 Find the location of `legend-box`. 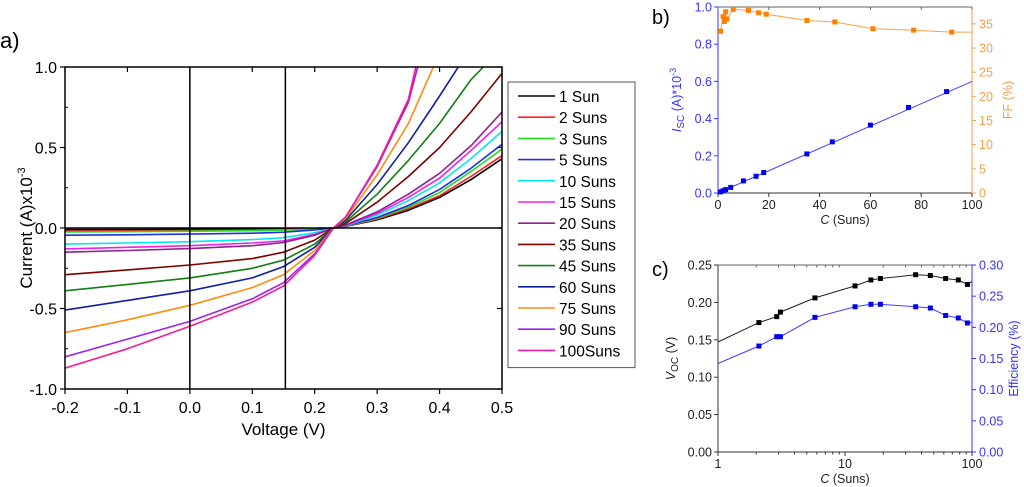

legend-box is located at coordinates (571, 225).